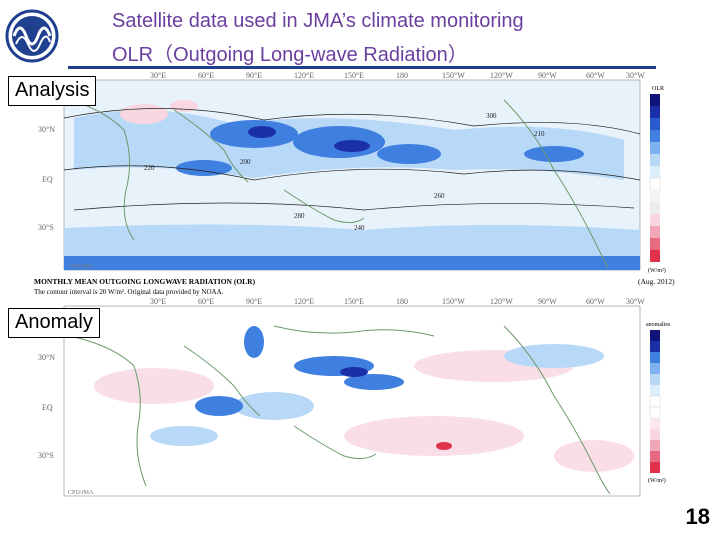 This screenshot has width=720, height=540. What do you see at coordinates (655, 178) in the screenshot?
I see `analysis-colorbar` at bounding box center [655, 178].